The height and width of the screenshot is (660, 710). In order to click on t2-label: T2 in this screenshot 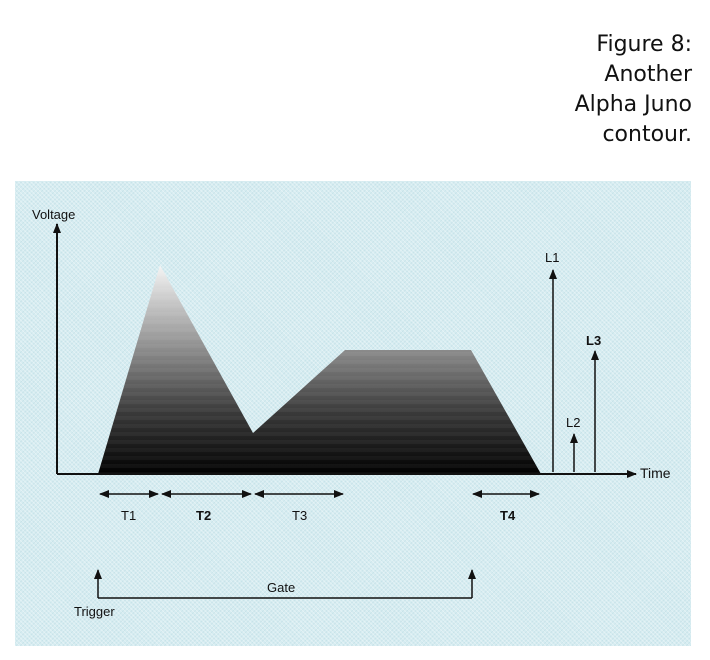, I will do `click(203, 515)`.